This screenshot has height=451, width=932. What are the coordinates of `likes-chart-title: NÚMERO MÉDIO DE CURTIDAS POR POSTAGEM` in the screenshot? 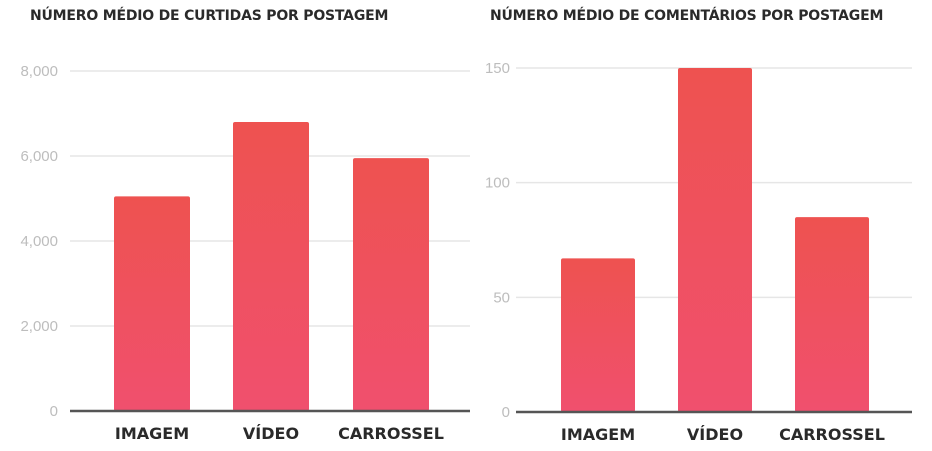 It's located at (209, 16).